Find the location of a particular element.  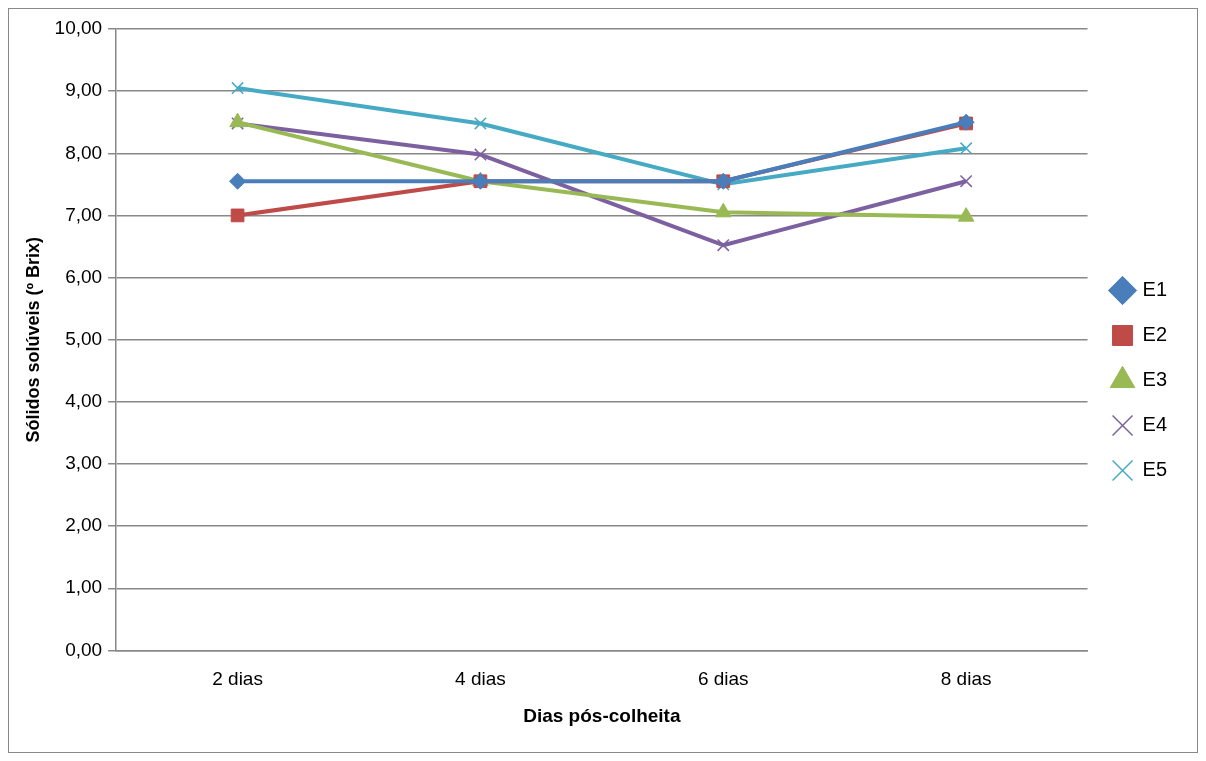

x-tick-label: 2 dias is located at coordinates (237, 679).